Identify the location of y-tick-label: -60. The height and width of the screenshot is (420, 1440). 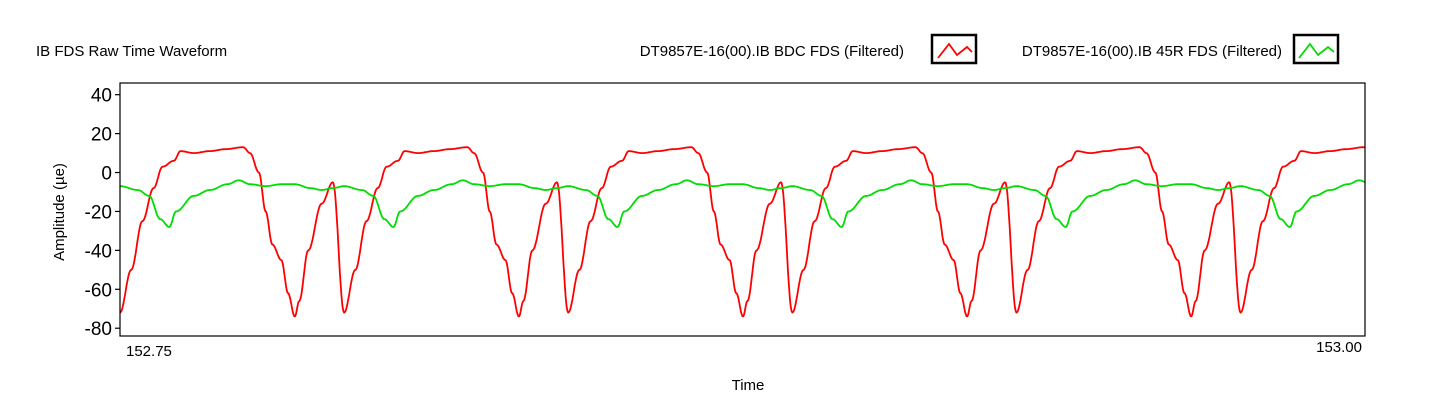
(98, 290).